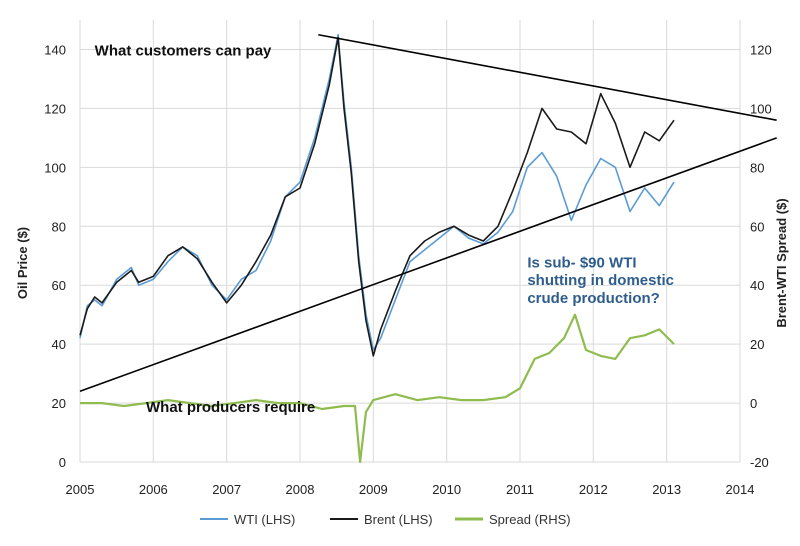 The image size is (800, 546). I want to click on x-tick-label: 2012, so click(593, 489).